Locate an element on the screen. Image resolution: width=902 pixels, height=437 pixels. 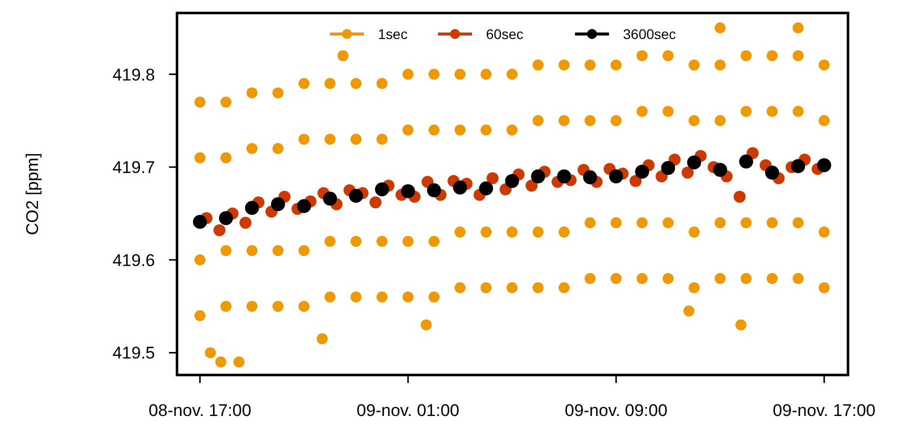
x-tick-label: 09-nov. 01:00 is located at coordinates (408, 410).